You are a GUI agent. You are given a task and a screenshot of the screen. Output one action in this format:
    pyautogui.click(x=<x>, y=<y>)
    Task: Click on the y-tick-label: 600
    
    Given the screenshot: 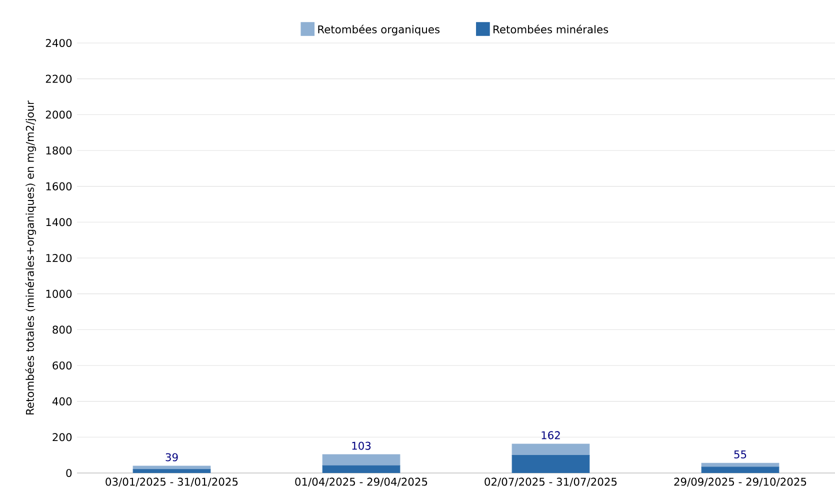 What is the action you would take?
    pyautogui.click(x=62, y=365)
    